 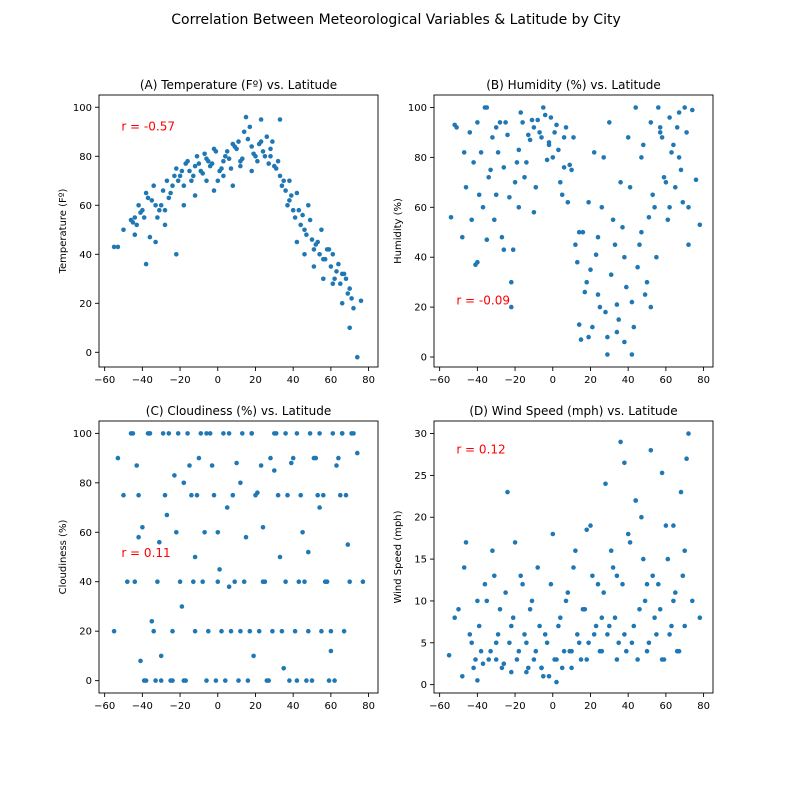 What do you see at coordinates (590, 706) in the screenshot?
I see `x-tick-label: 20` at bounding box center [590, 706].